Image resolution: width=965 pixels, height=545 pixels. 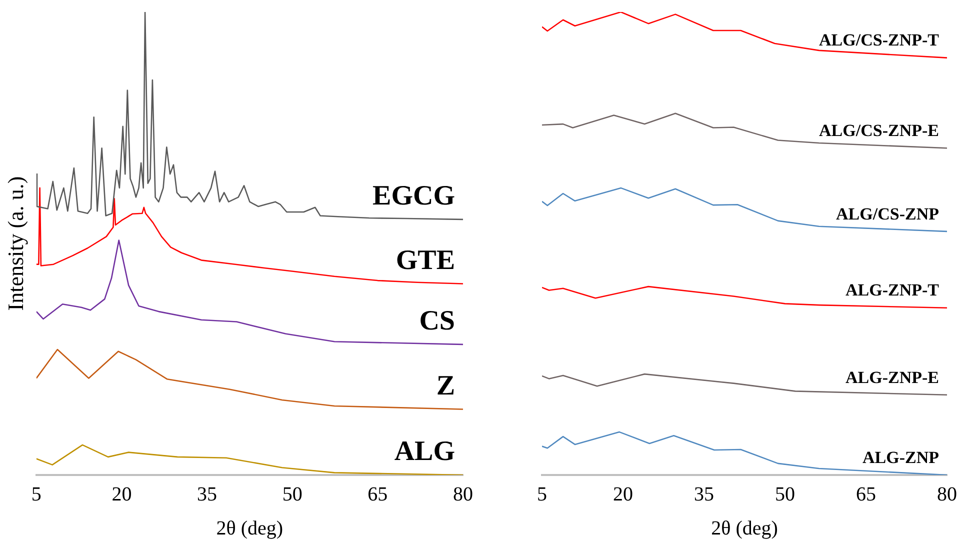 What do you see at coordinates (887, 214) in the screenshot?
I see `series-label: ALG/CS-ZNP` at bounding box center [887, 214].